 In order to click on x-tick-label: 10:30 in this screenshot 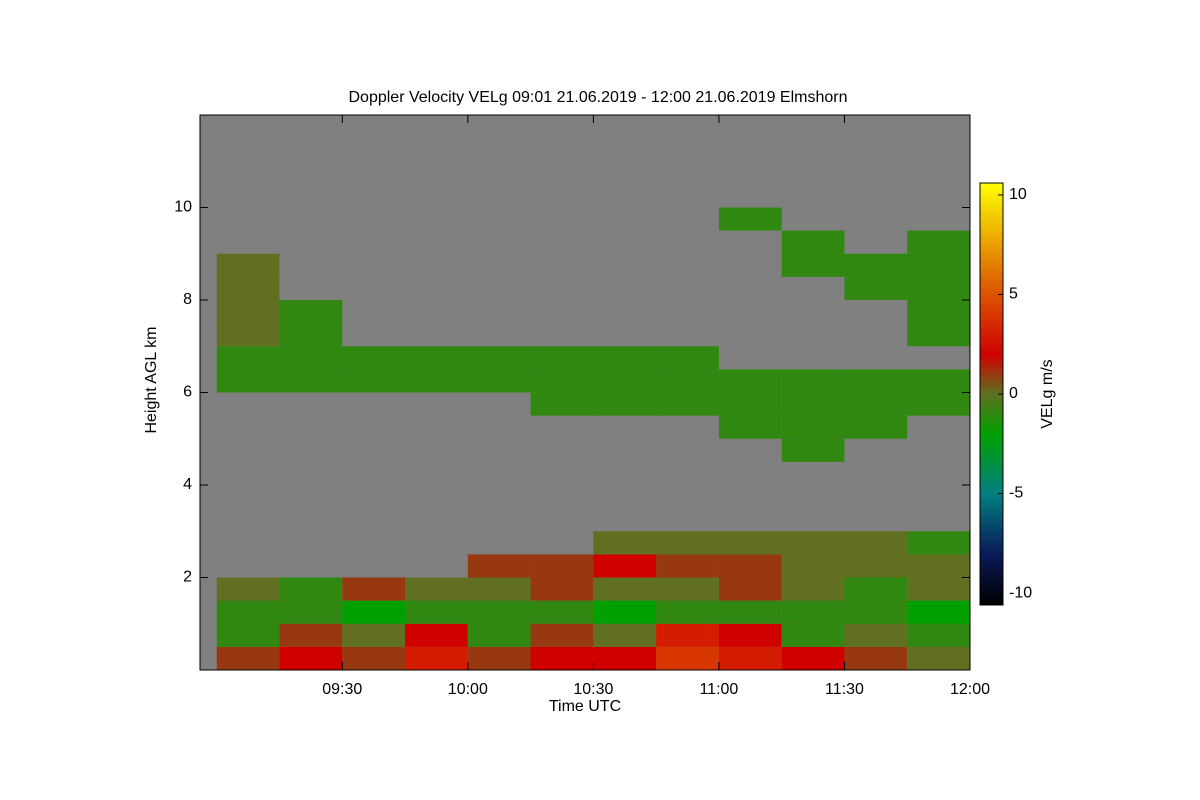, I will do `click(593, 689)`.